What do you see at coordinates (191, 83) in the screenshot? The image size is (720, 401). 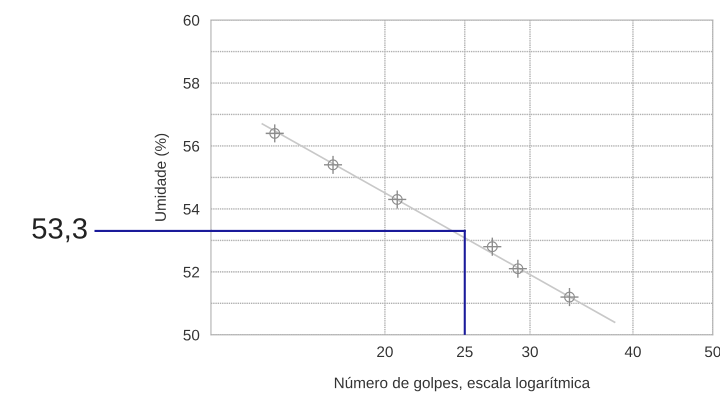 I see `y-tick-label: 58` at bounding box center [191, 83].